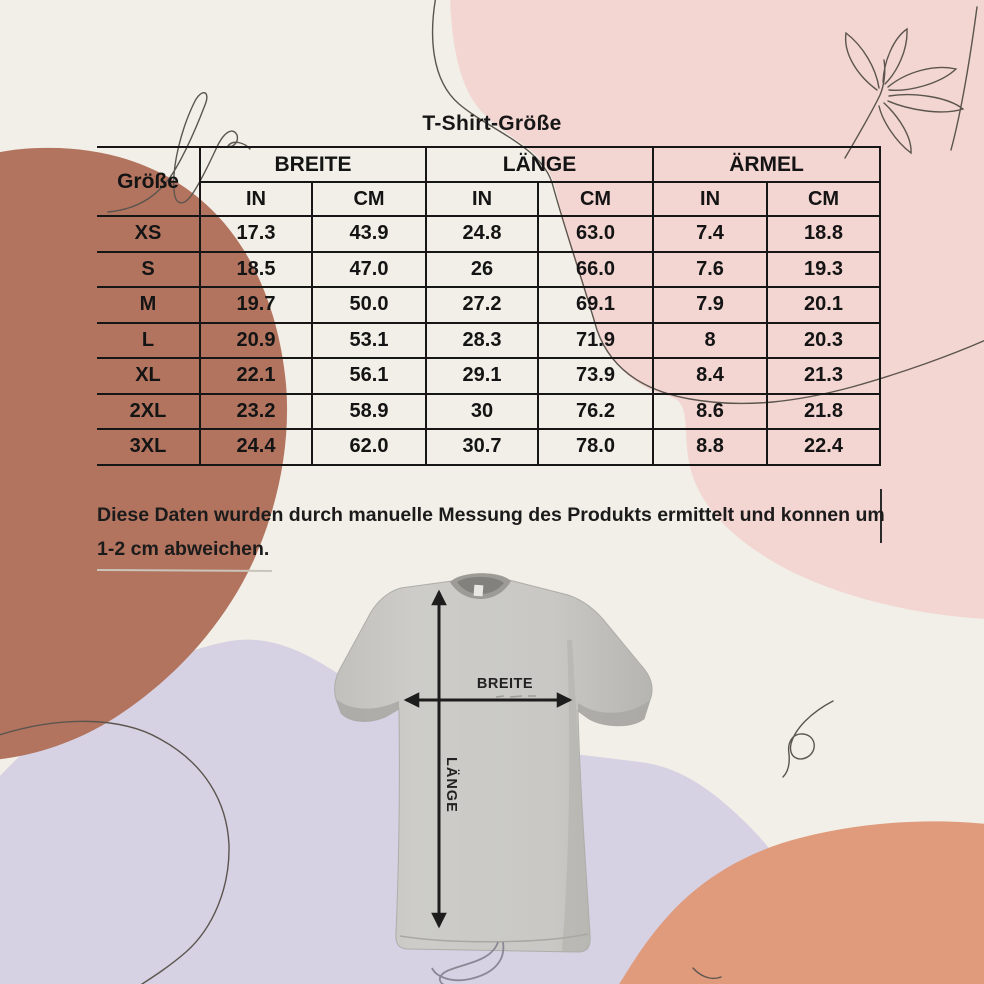 Image resolution: width=984 pixels, height=984 pixels. Describe the element at coordinates (808, 739) in the screenshot. I see `curl-squiggle` at that location.